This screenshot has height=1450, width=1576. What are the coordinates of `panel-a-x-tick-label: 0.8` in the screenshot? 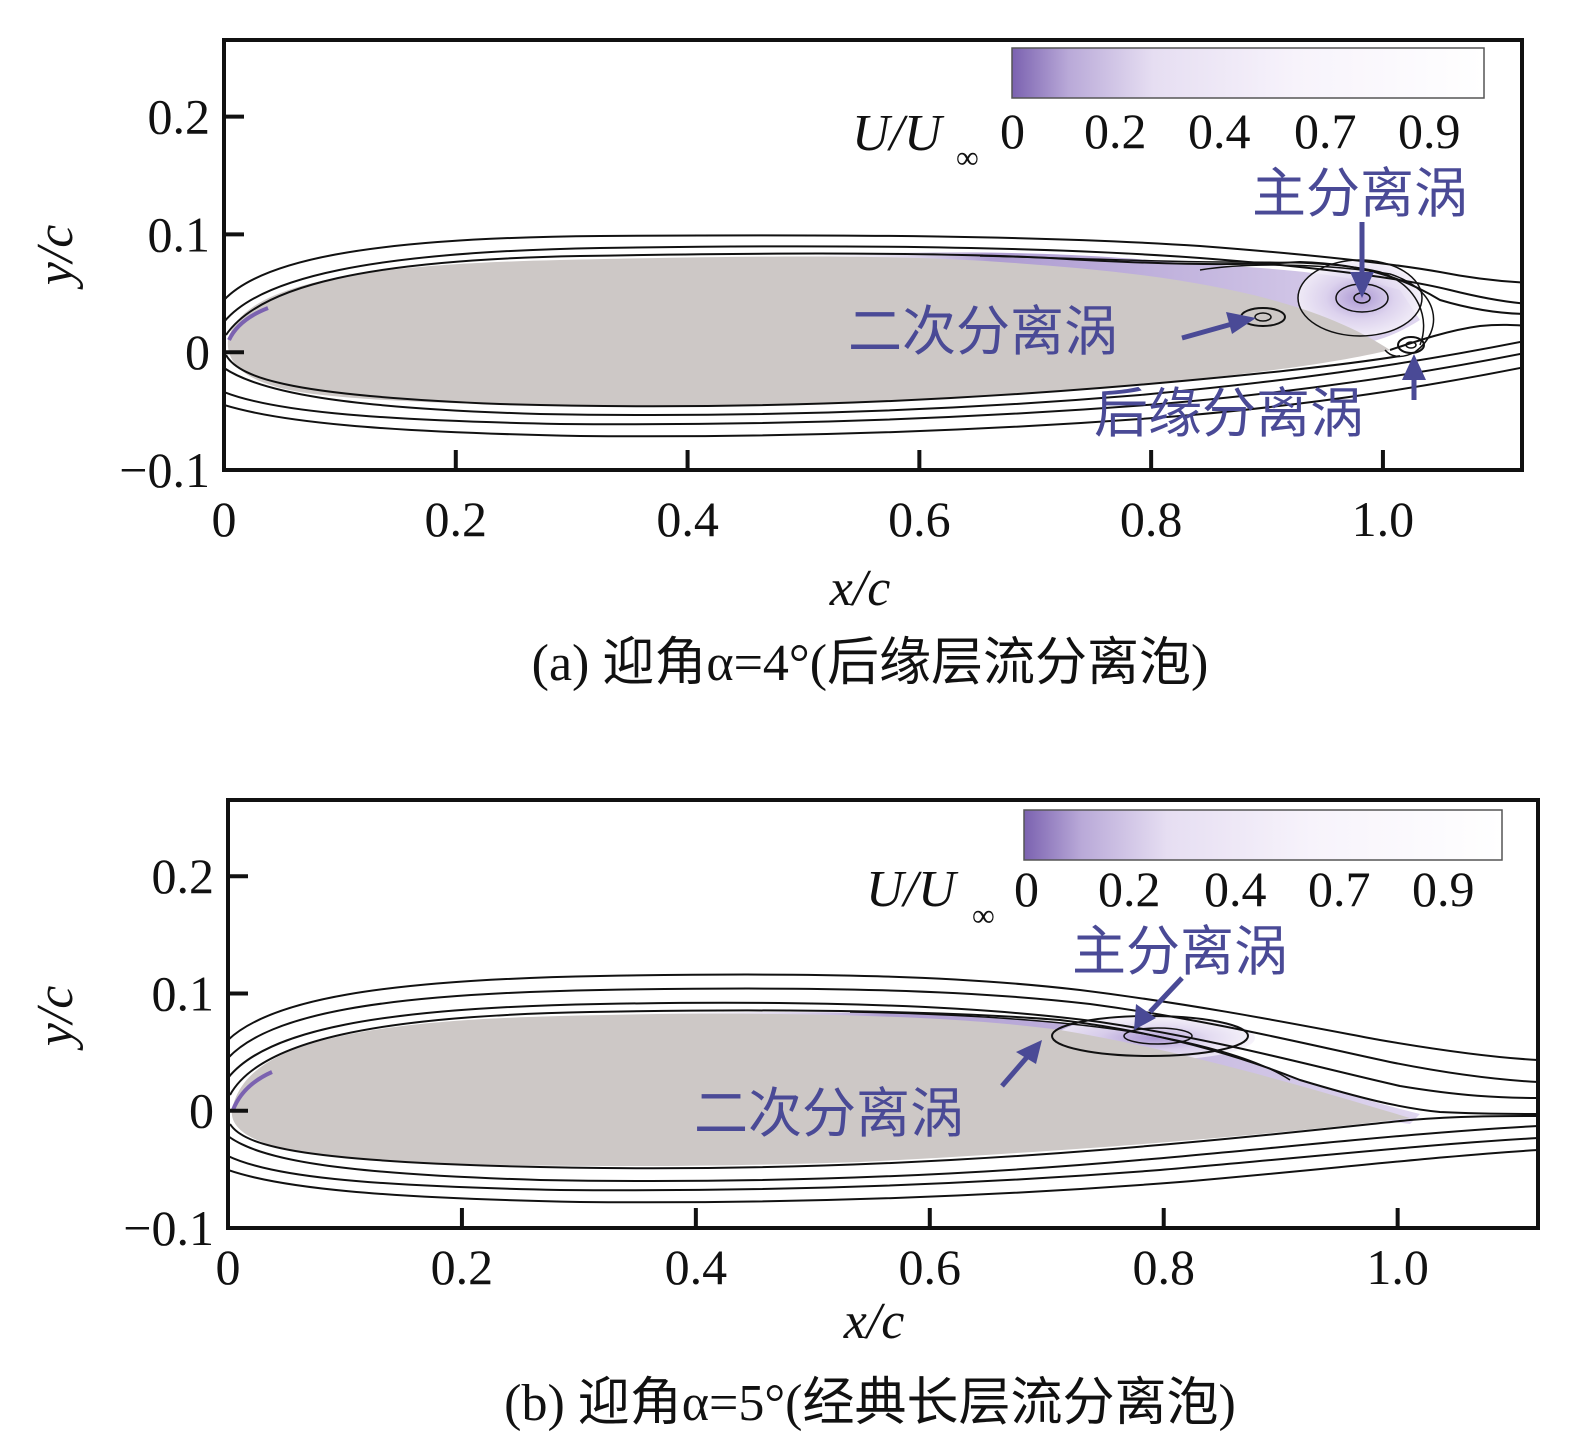 It's located at (1151, 519).